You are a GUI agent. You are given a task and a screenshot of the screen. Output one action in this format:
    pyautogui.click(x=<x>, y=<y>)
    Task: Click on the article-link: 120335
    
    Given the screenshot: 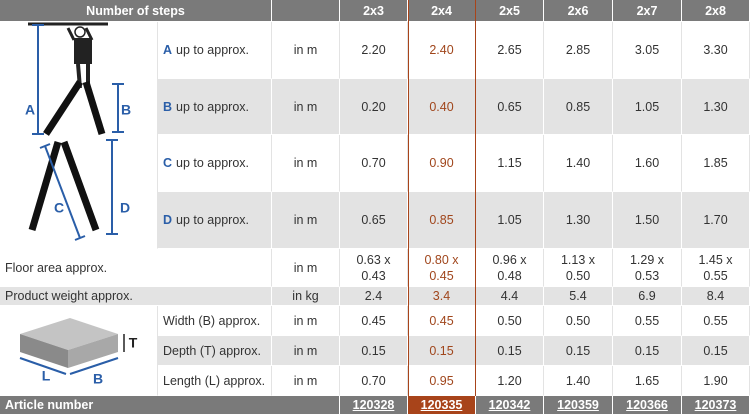 What is the action you would take?
    pyautogui.click(x=441, y=405)
    